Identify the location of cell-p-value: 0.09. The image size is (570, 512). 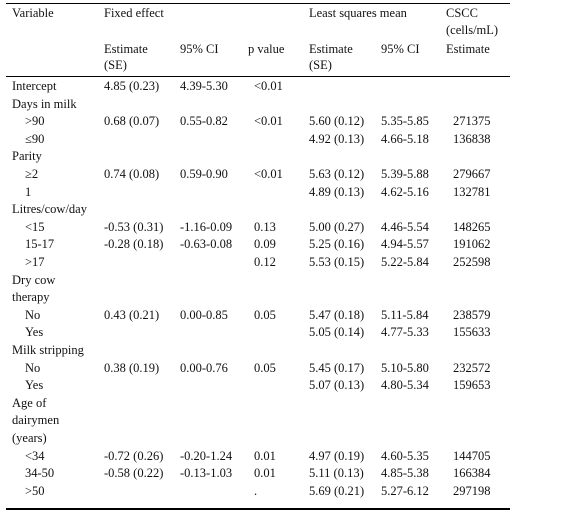
(265, 244).